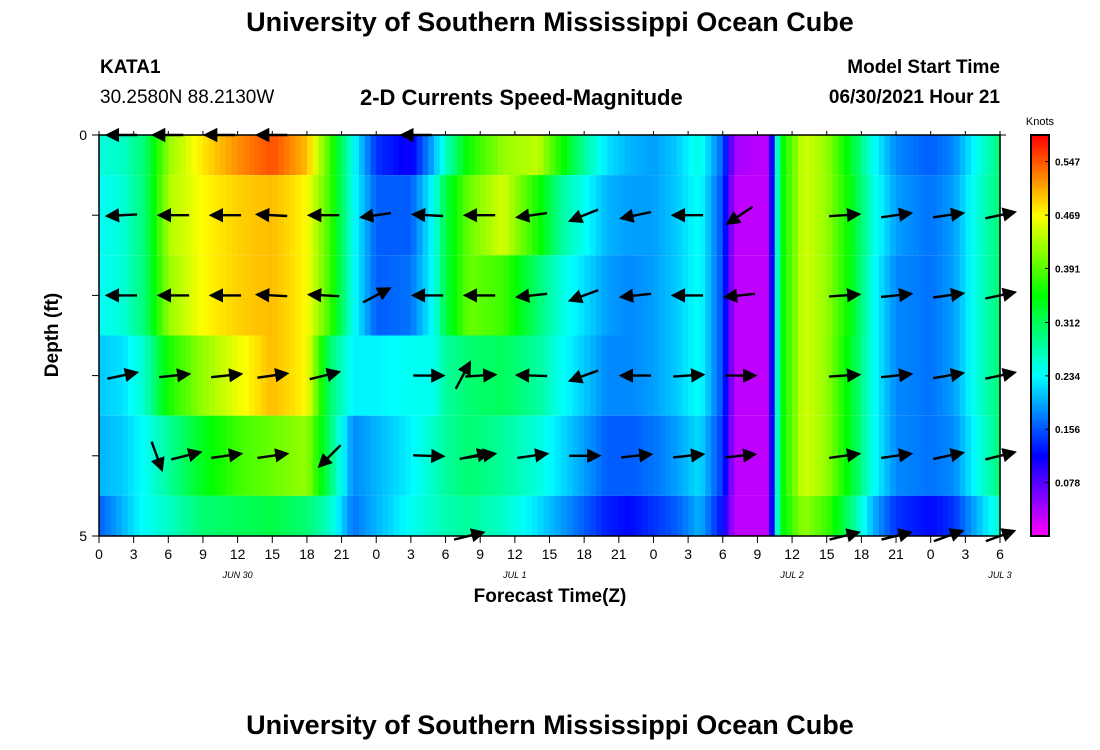 Image resolution: width=1100 pixels, height=750 pixels. Describe the element at coordinates (187, 97) in the screenshot. I see `station-coordinates: 30.2580N 88.2130W` at that location.